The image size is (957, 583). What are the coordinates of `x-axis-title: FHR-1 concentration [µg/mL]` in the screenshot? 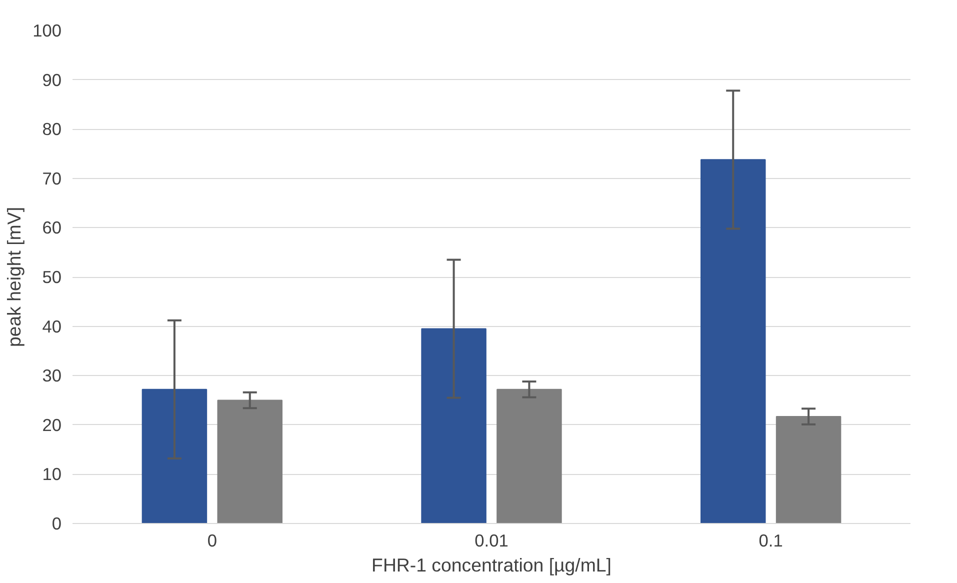 It's located at (492, 565).